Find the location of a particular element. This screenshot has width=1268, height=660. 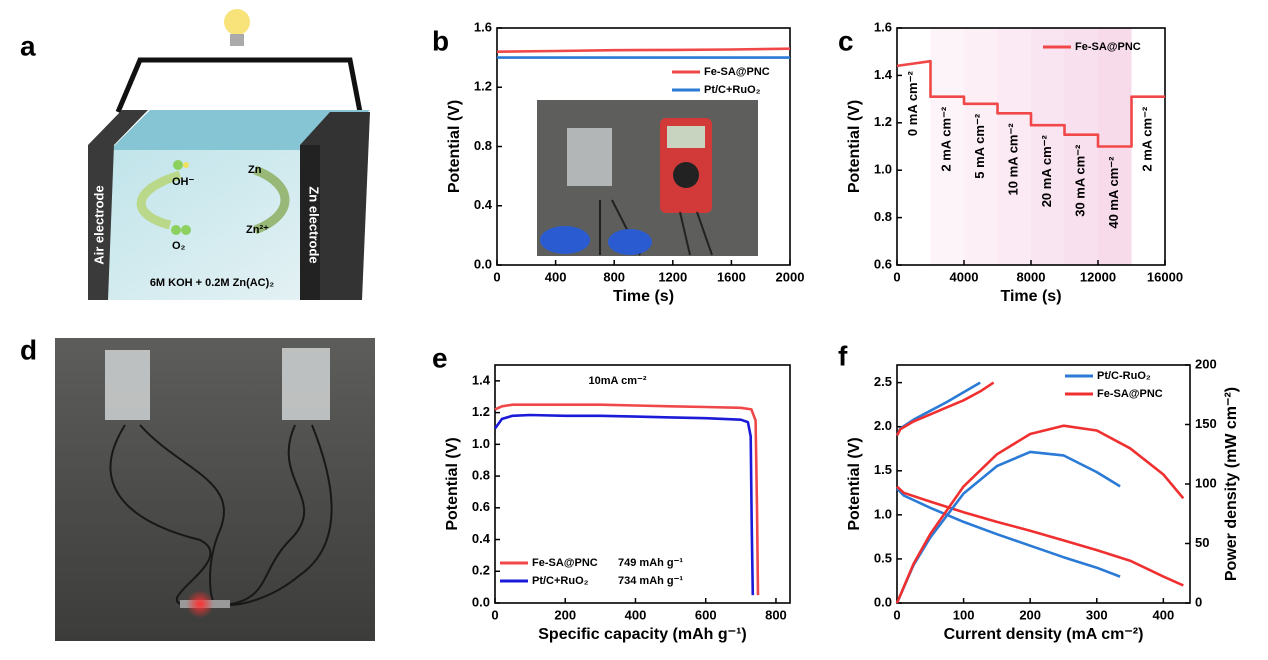

panel-label: c is located at coordinates (846, 40).